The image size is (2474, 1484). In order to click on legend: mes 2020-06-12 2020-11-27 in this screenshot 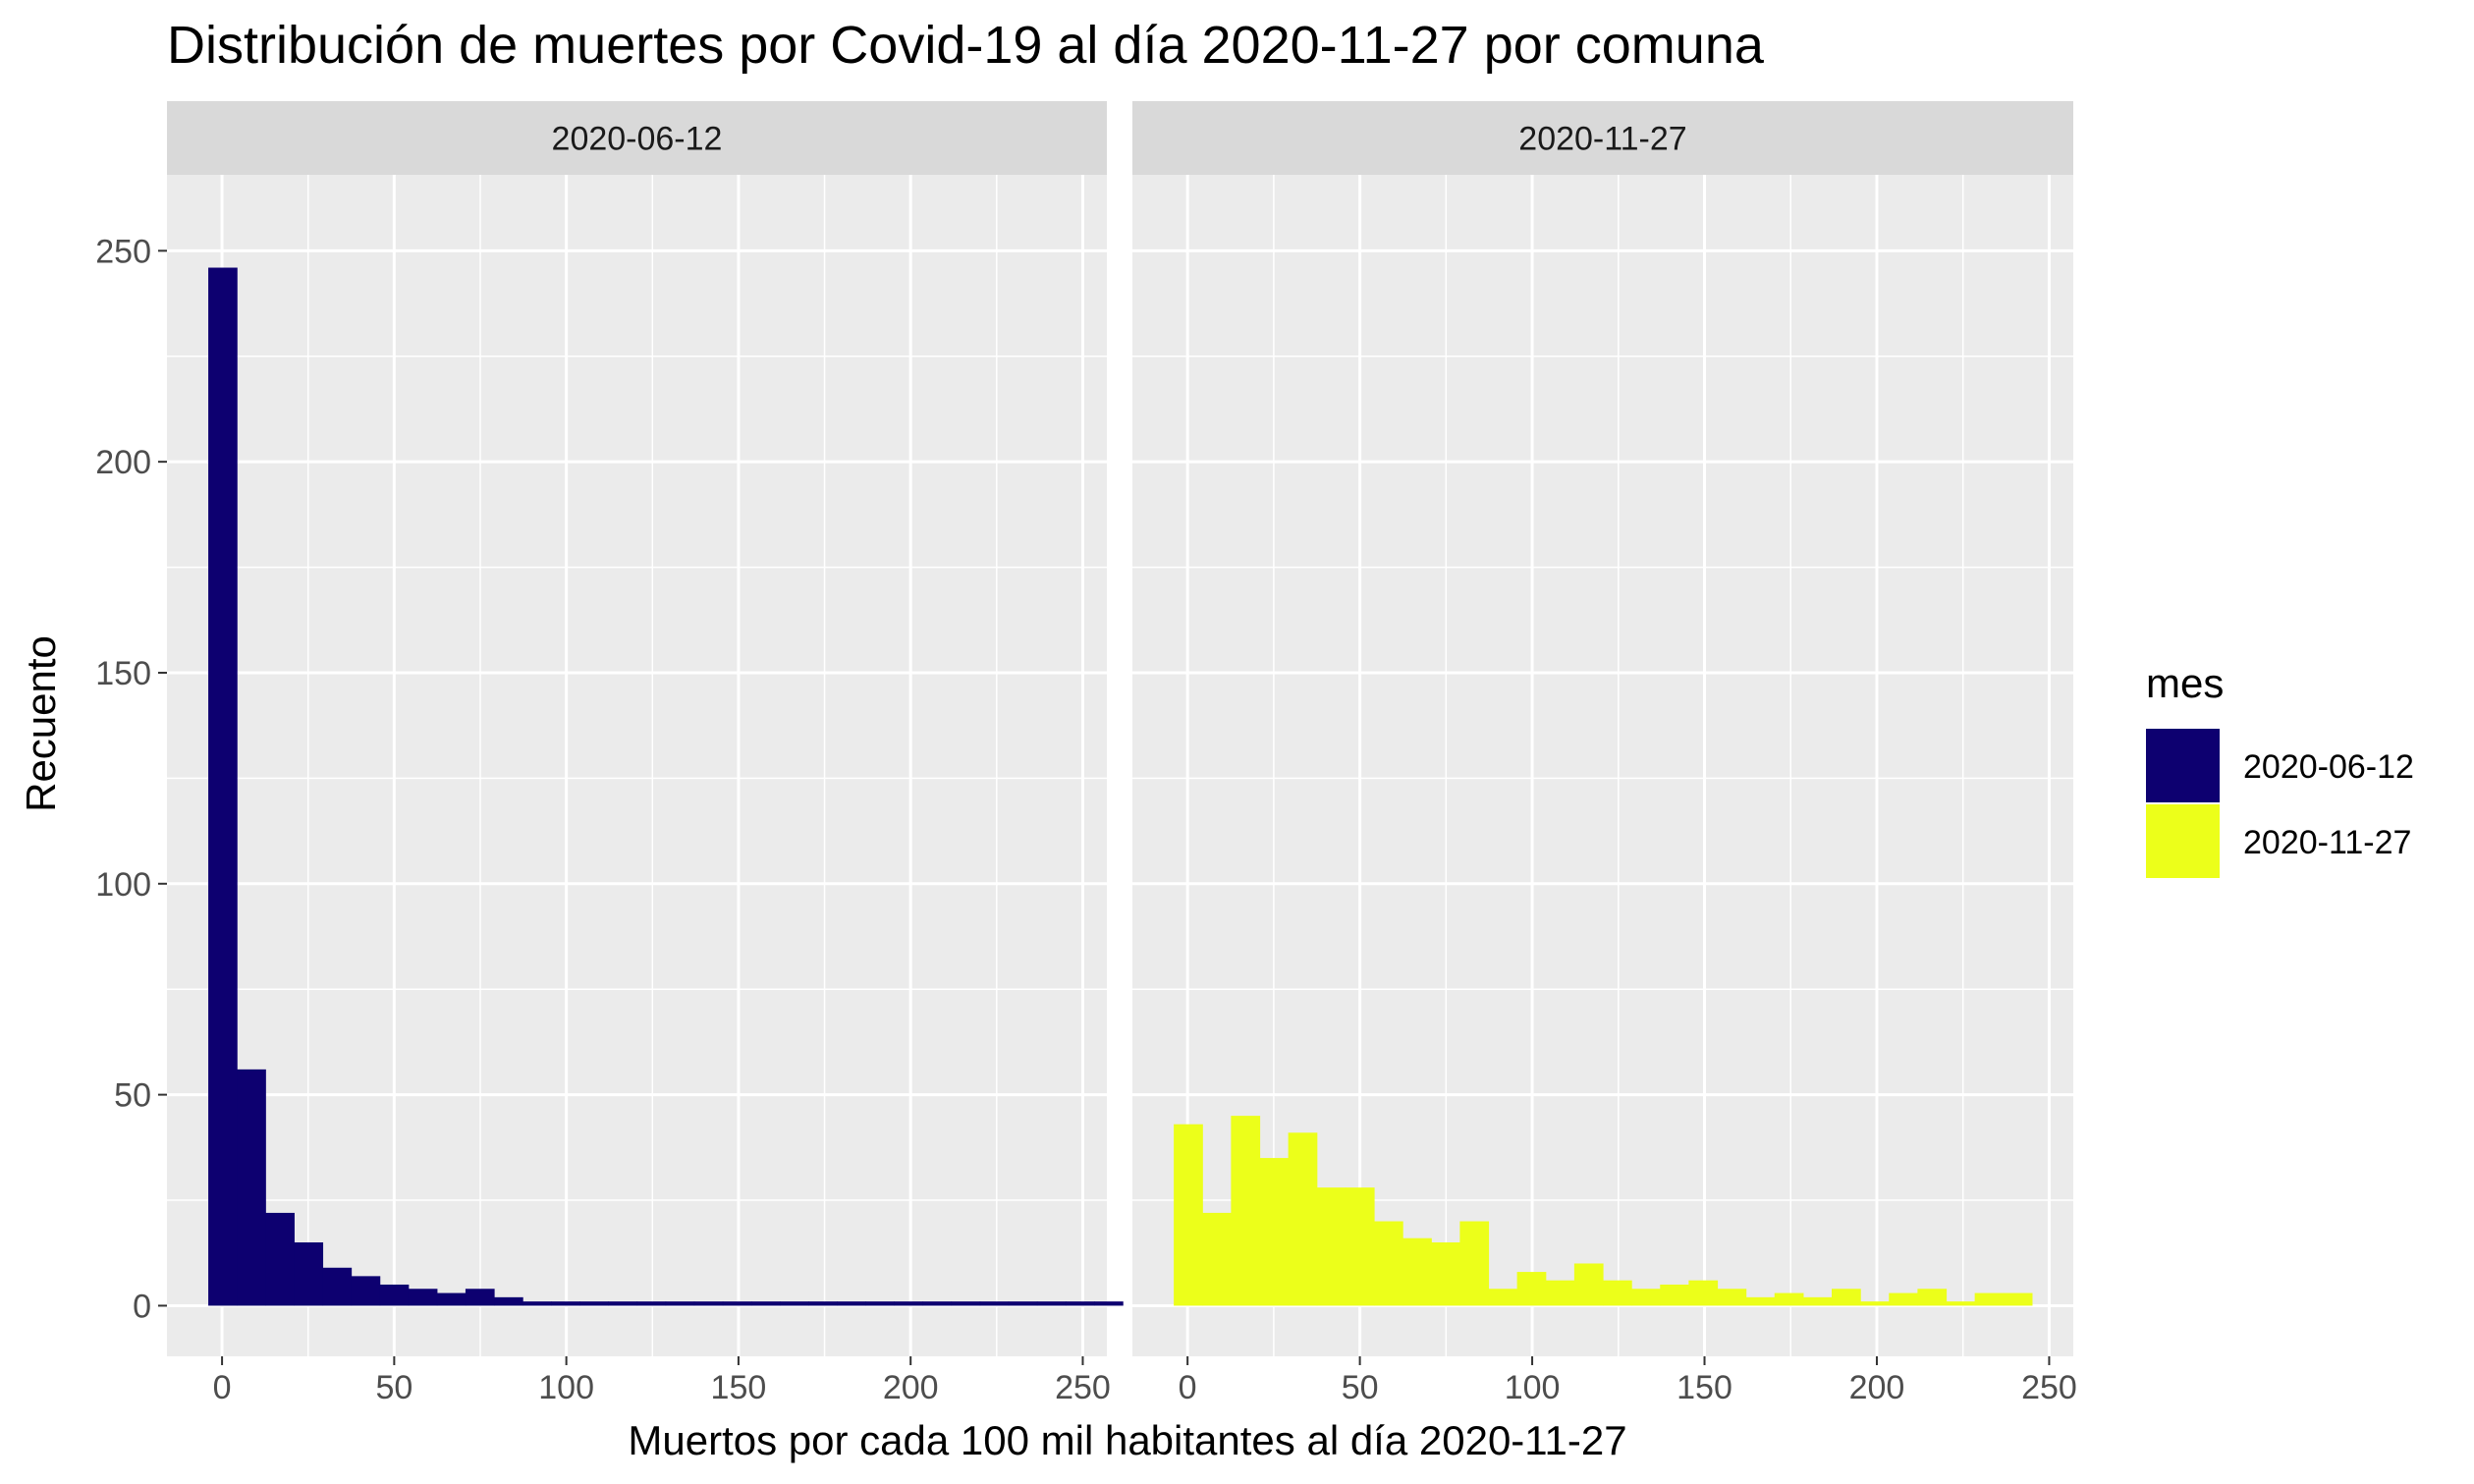, I will do `click(2280, 769)`.